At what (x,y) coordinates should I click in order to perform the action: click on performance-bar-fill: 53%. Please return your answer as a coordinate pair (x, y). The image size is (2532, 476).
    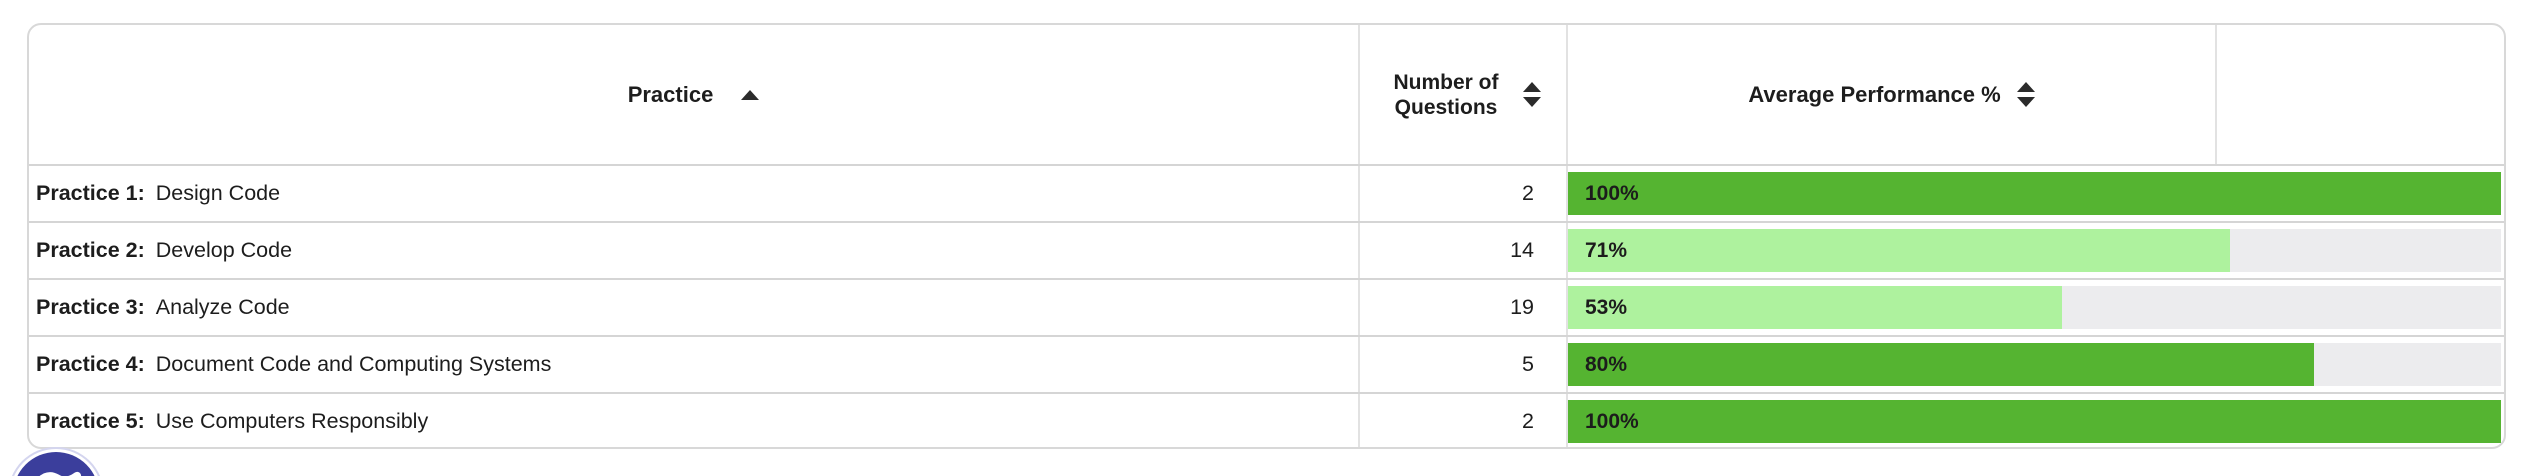
    Looking at the image, I should click on (1815, 307).